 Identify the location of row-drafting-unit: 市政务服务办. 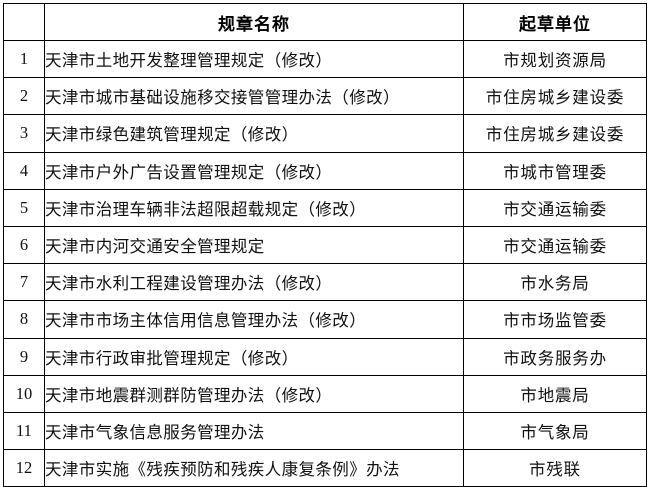
(555, 356).